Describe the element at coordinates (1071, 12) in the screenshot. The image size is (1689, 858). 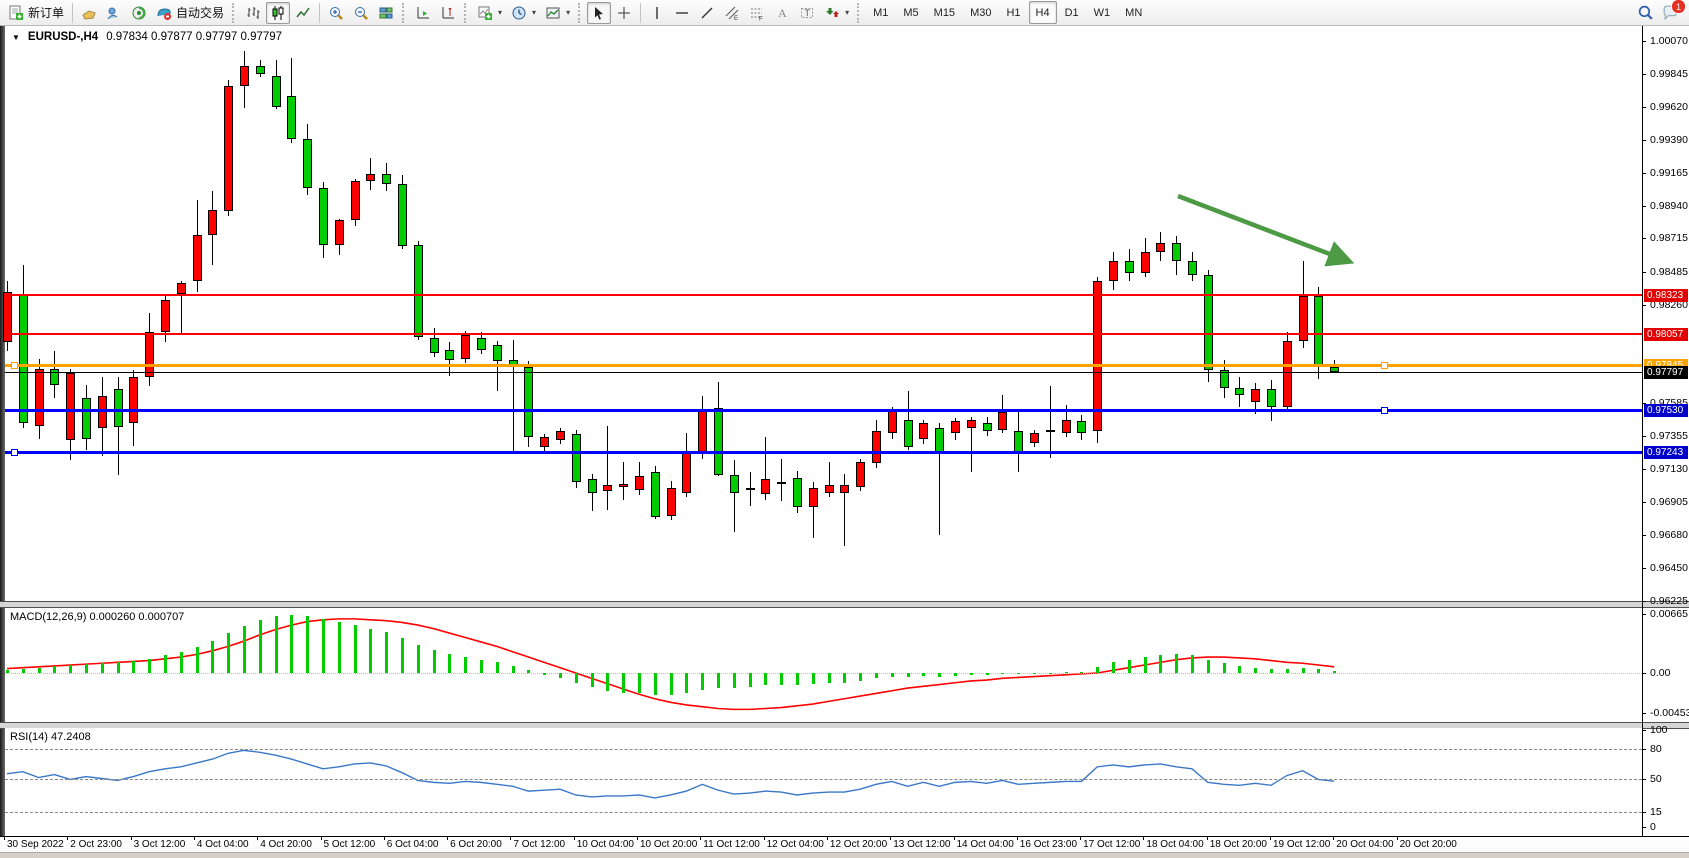
I see `timeframe-button-d1: D1` at that location.